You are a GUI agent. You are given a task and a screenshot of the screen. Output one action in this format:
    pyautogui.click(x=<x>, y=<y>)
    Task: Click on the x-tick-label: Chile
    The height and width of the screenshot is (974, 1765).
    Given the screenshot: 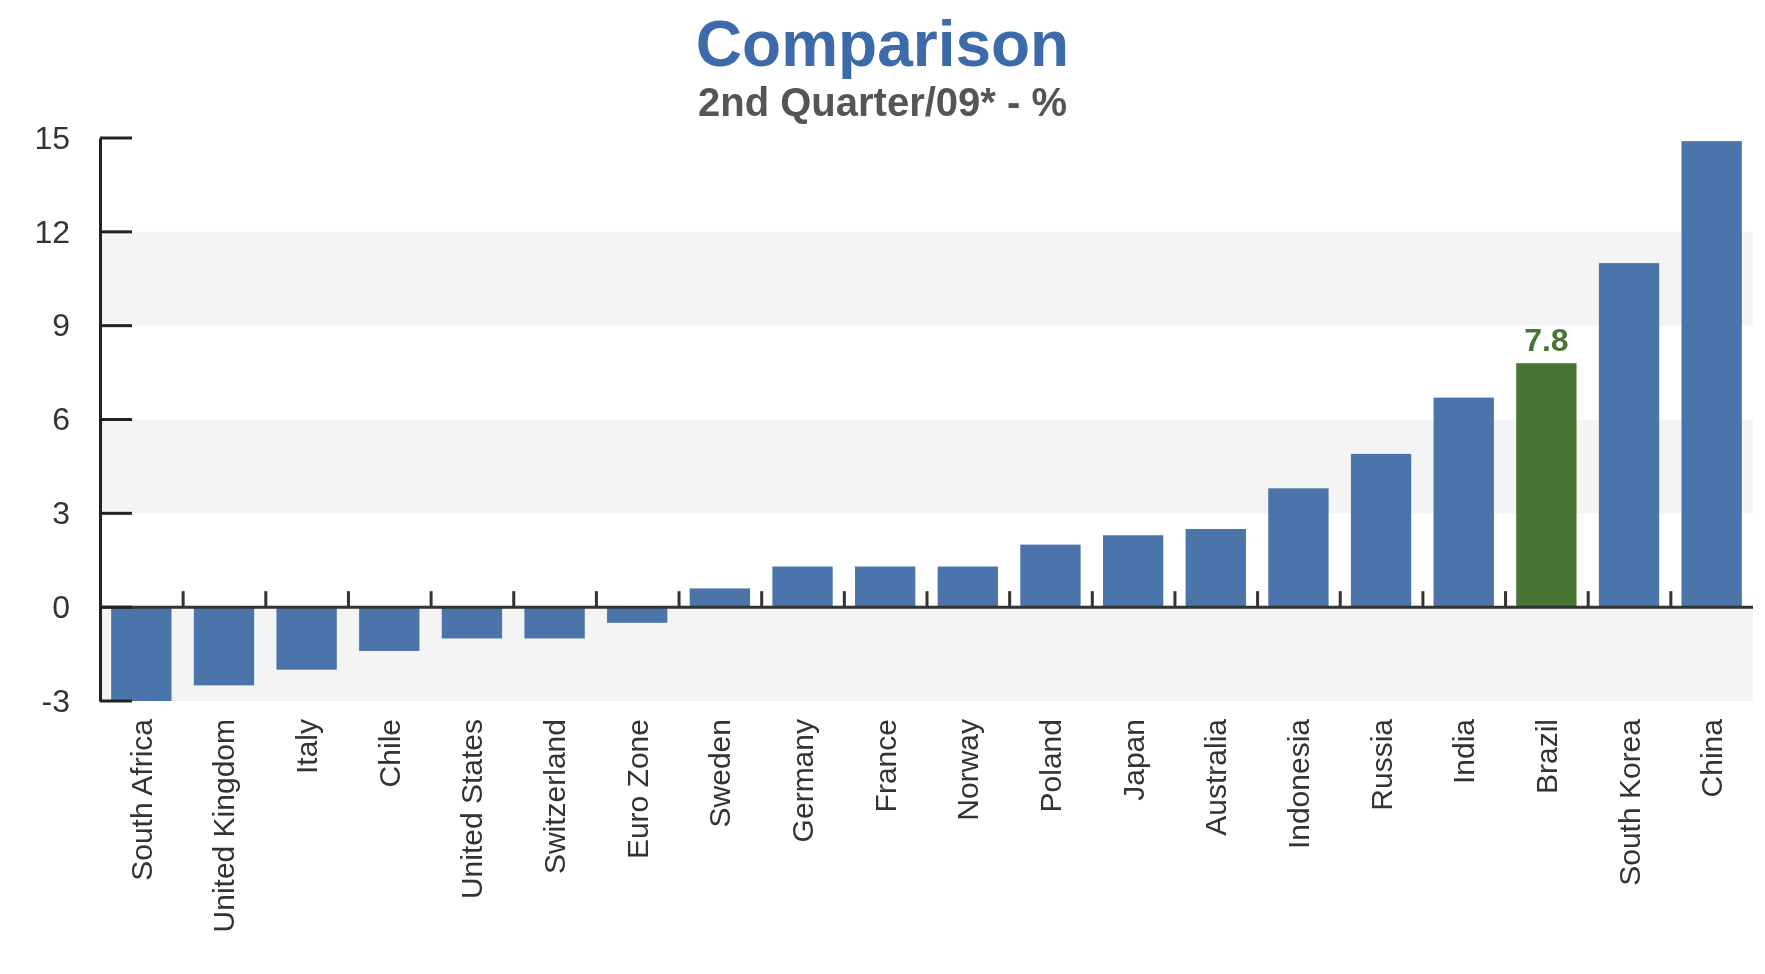 What is the action you would take?
    pyautogui.click(x=389, y=753)
    